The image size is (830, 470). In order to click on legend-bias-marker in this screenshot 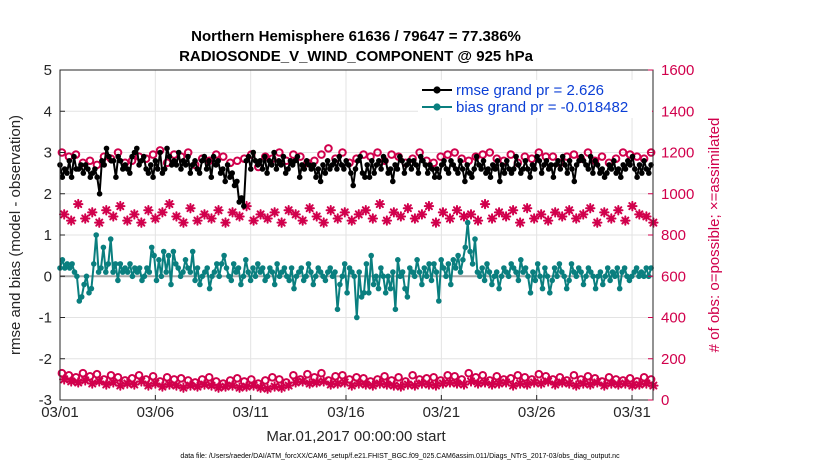, I will do `click(437, 107)`.